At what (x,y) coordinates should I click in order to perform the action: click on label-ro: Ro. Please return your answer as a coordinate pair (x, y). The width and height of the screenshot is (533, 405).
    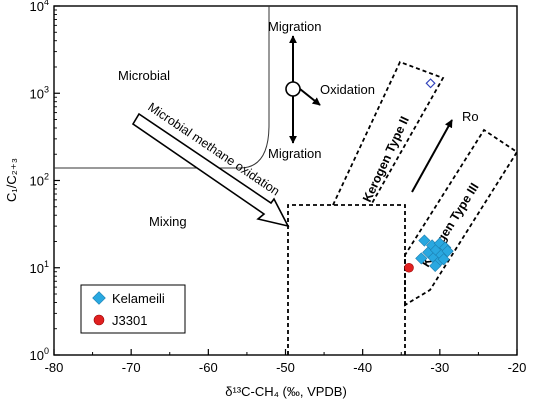
    Looking at the image, I should click on (470, 116).